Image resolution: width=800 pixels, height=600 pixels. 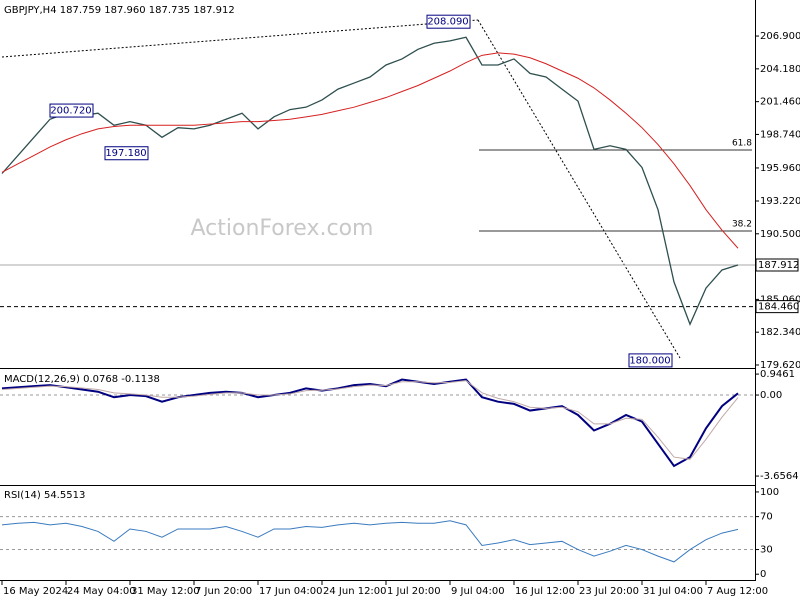 What do you see at coordinates (35, 591) in the screenshot?
I see `x-tick-label: 16 May 2024` at bounding box center [35, 591].